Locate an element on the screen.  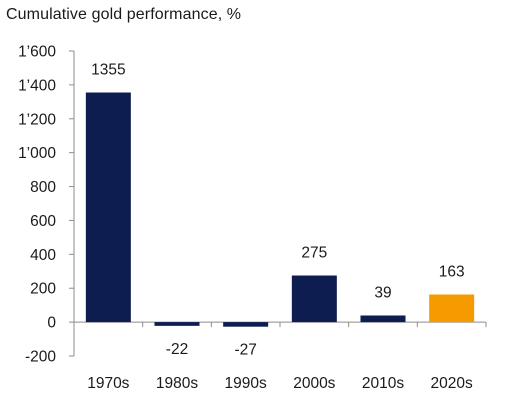
bar-2000s is located at coordinates (314, 299).